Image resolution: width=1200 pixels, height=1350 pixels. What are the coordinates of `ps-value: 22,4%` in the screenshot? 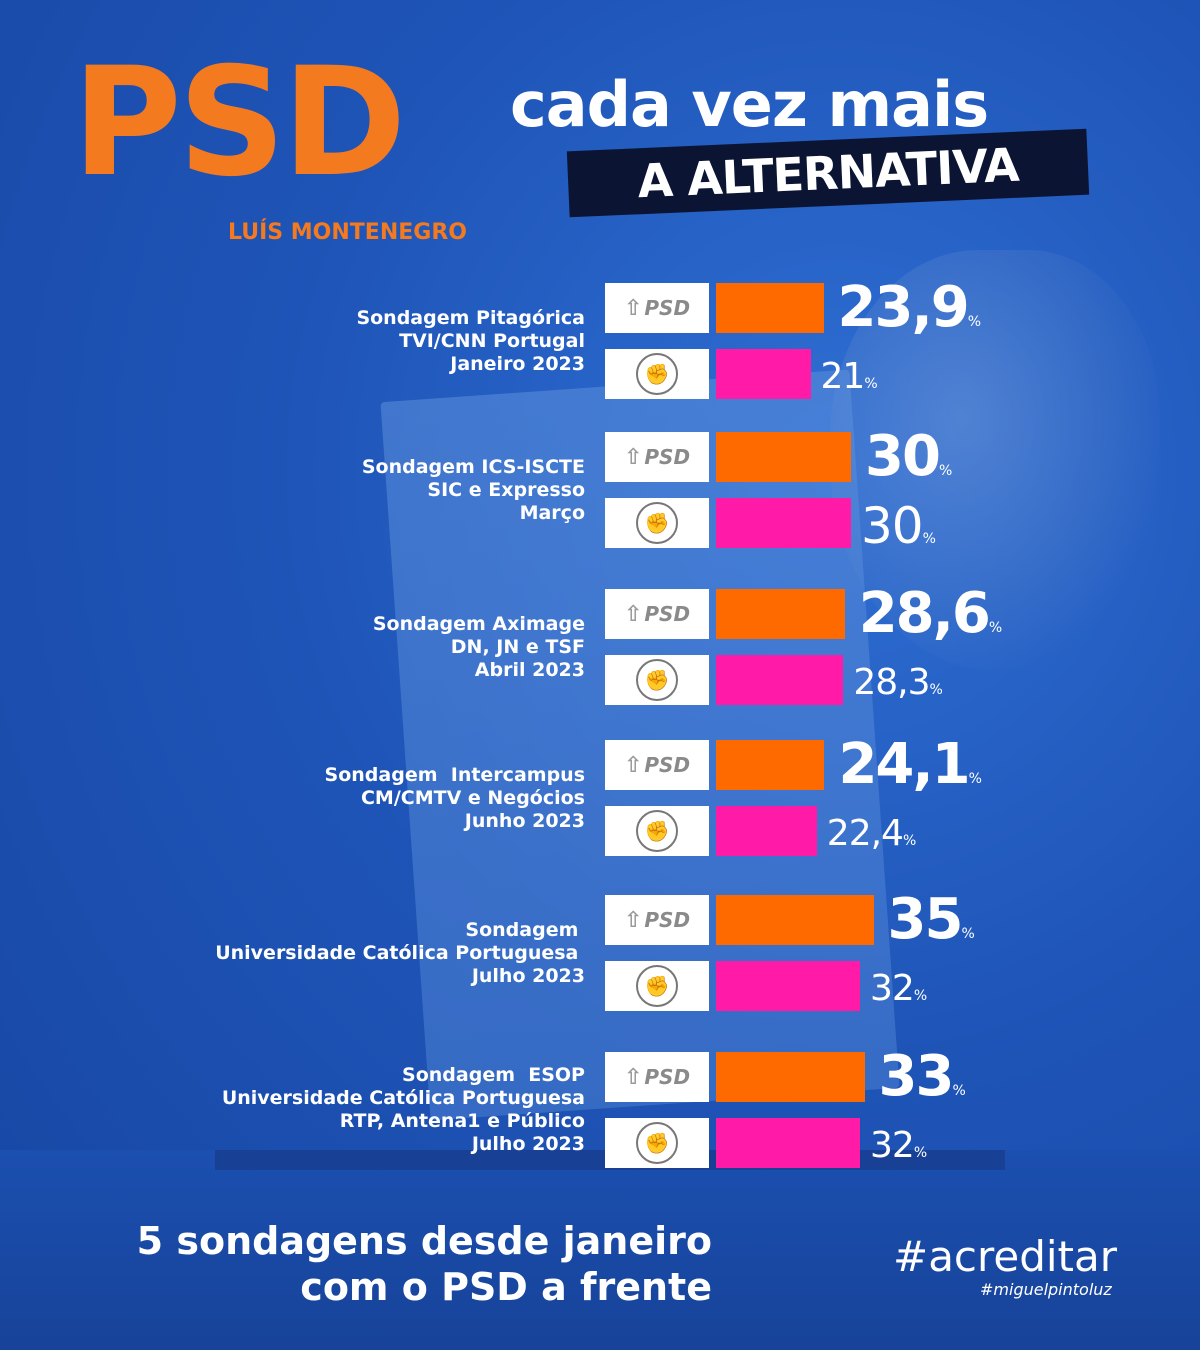 It's located at (871, 837).